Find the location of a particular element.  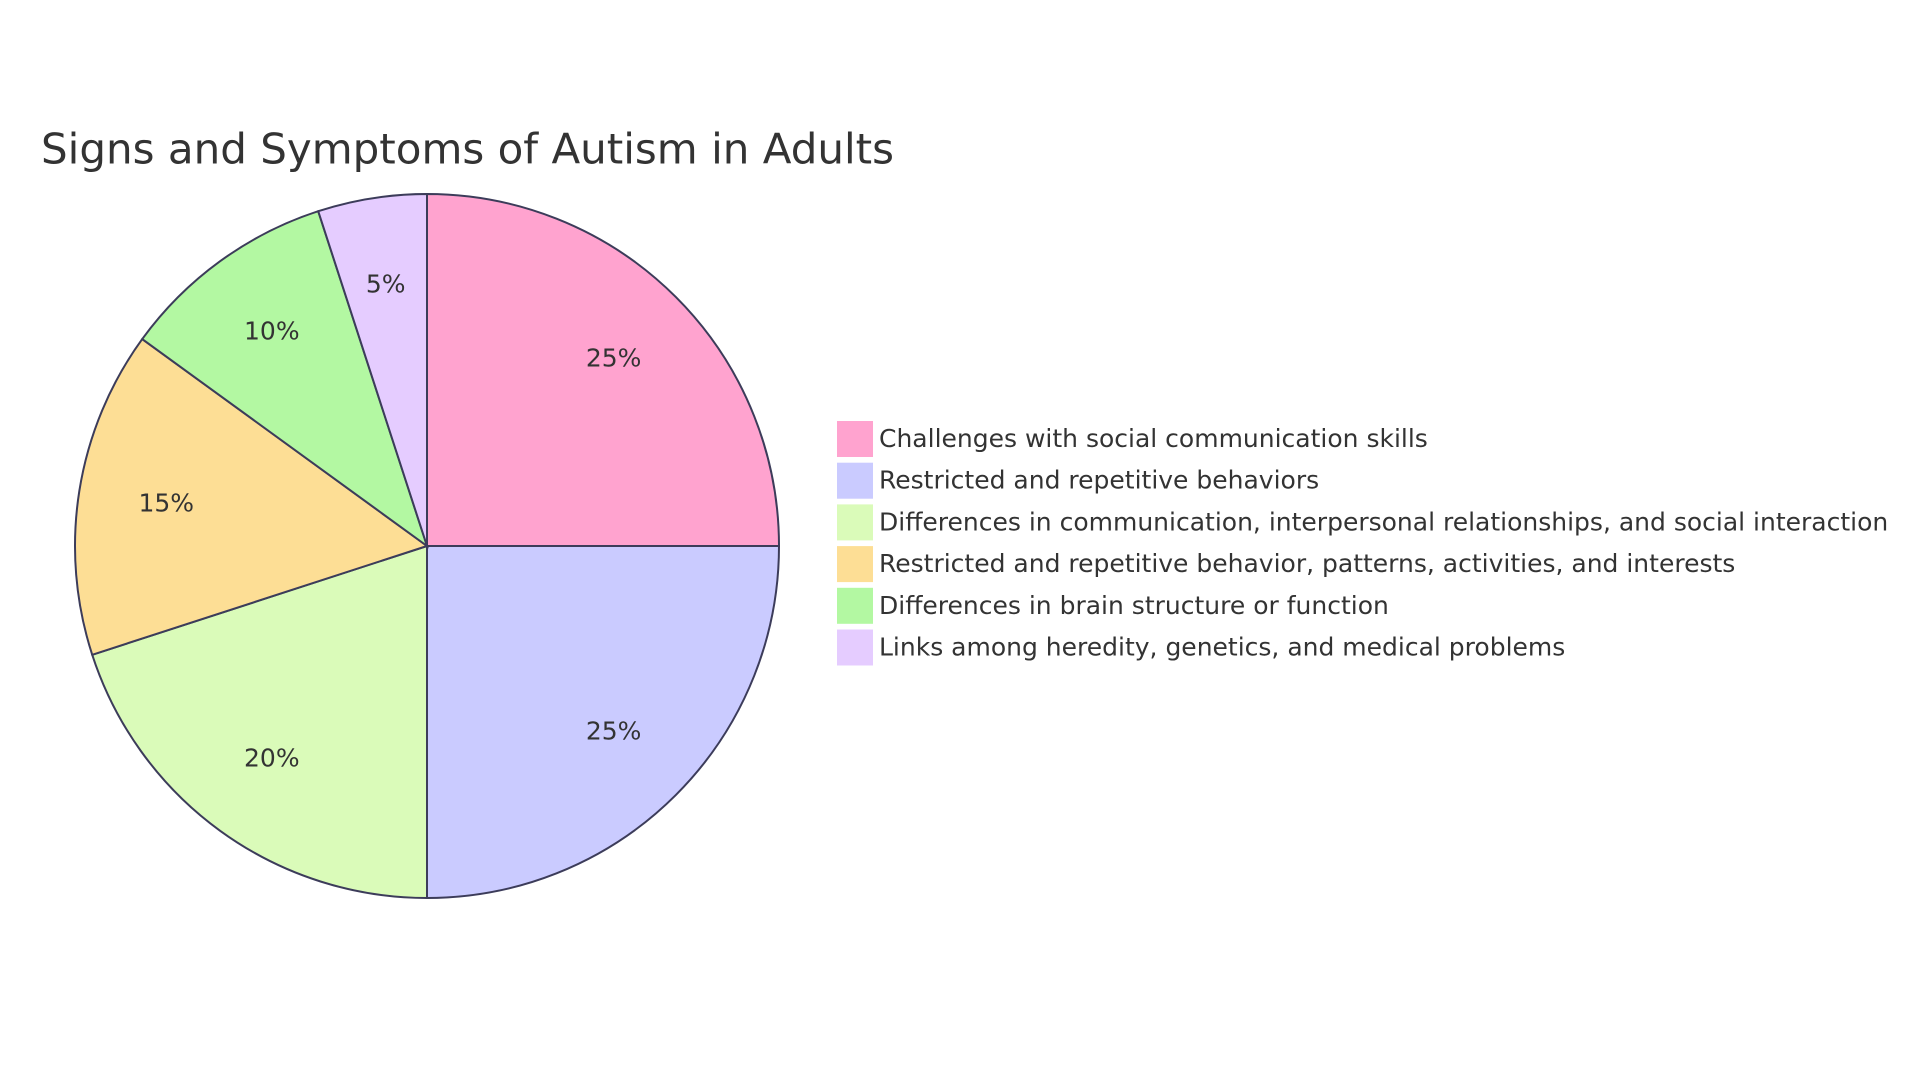

slice-label: 15% is located at coordinates (166, 503).